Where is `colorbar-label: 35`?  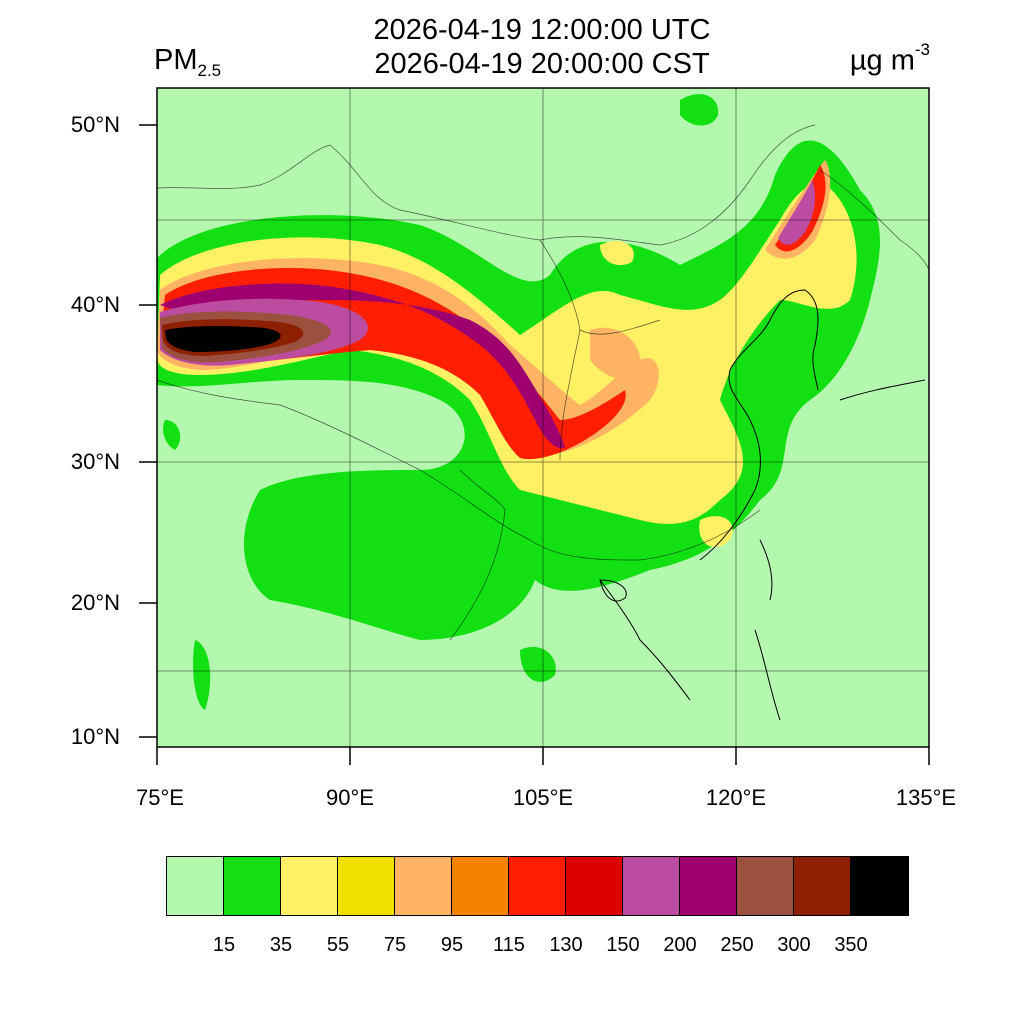
colorbar-label: 35 is located at coordinates (281, 945).